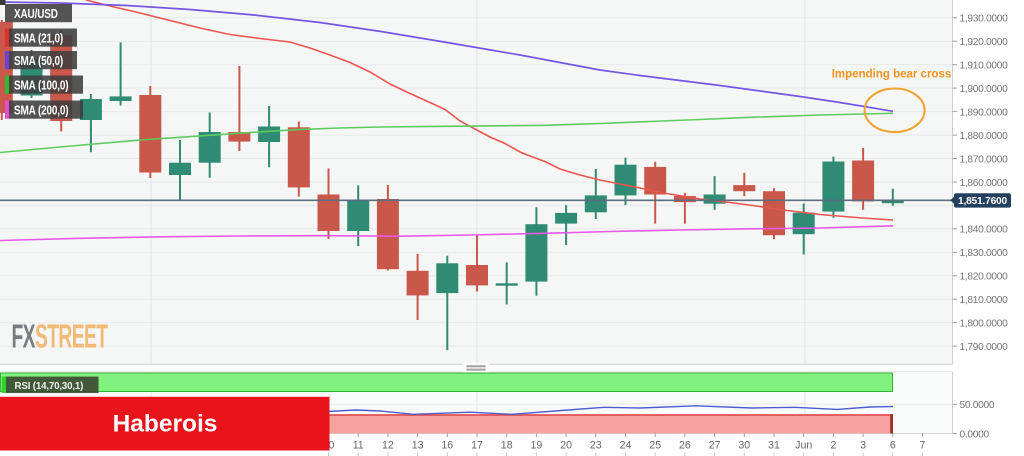 The width and height of the screenshot is (1024, 456). What do you see at coordinates (983, 201) in the screenshot?
I see `svg-text: 1,851.7600` at bounding box center [983, 201].